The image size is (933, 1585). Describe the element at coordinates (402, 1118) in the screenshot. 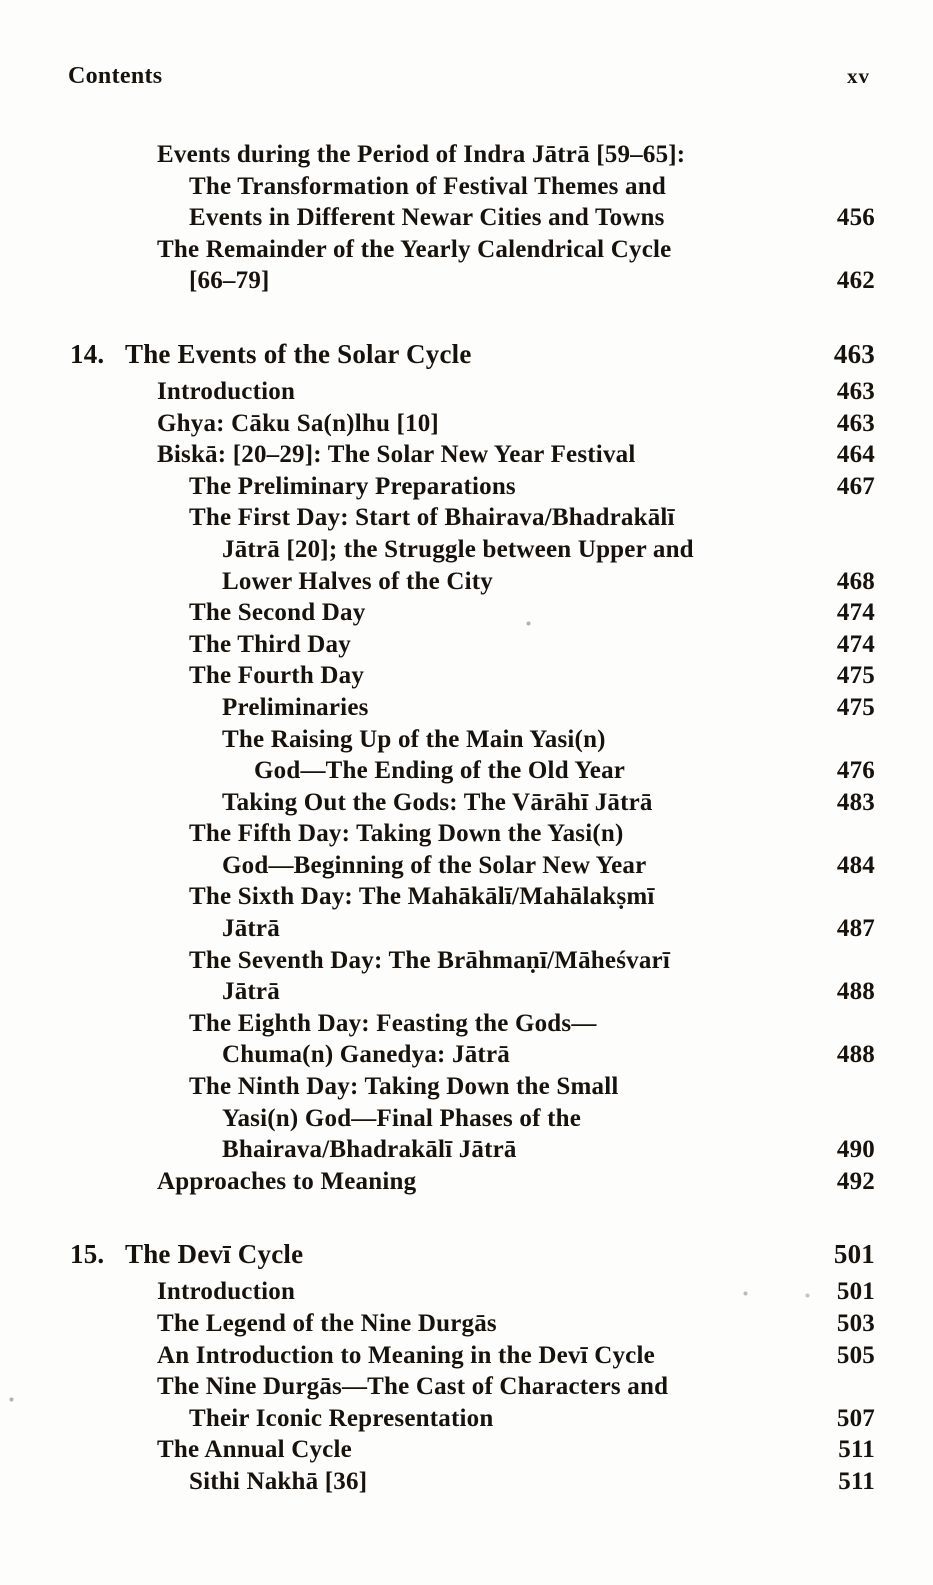

I see `toc-entry-title: Yasi(n) God—Final Phases of the` at that location.